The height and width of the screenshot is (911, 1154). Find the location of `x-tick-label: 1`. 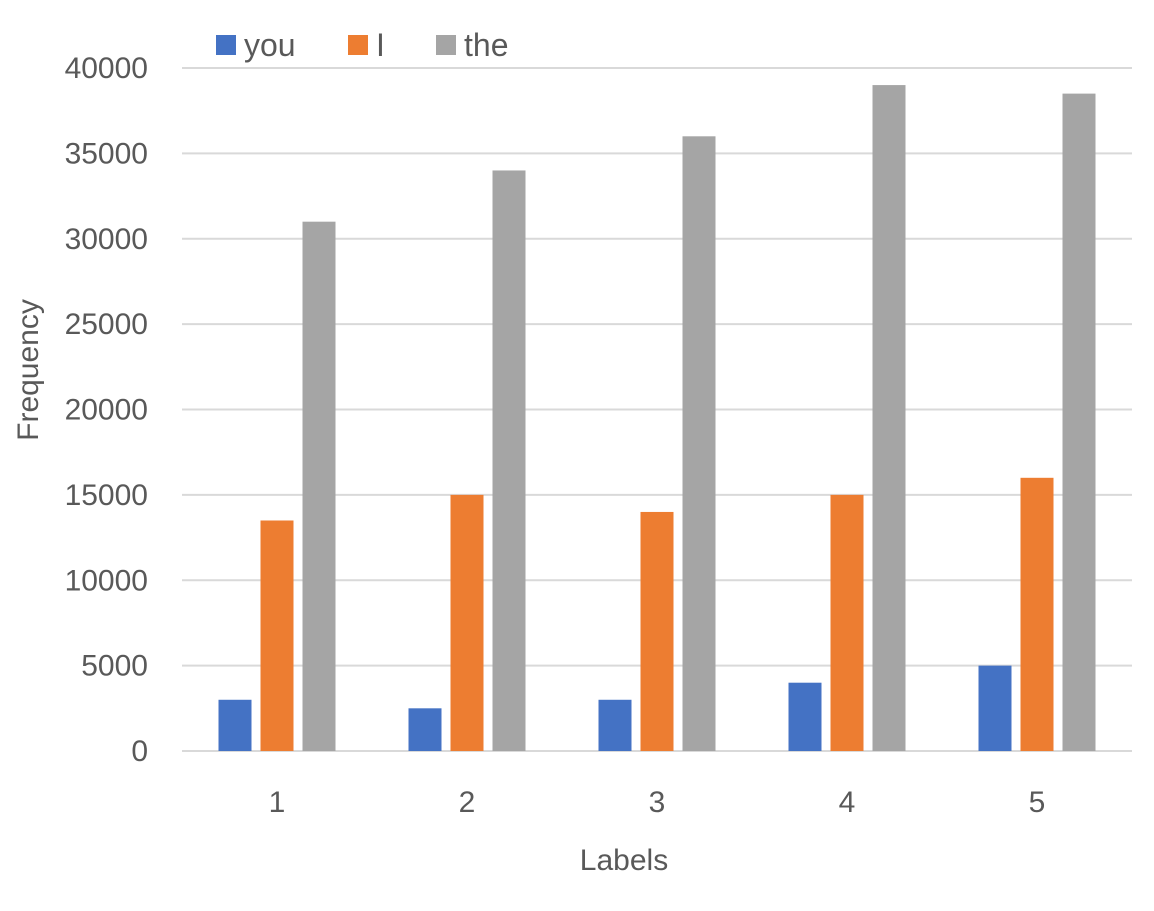

x-tick-label: 1 is located at coordinates (277, 802).